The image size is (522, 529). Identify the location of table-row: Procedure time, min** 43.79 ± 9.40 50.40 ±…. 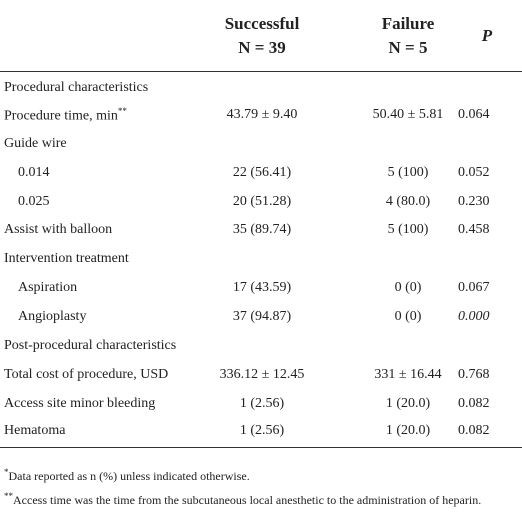
(261, 114).